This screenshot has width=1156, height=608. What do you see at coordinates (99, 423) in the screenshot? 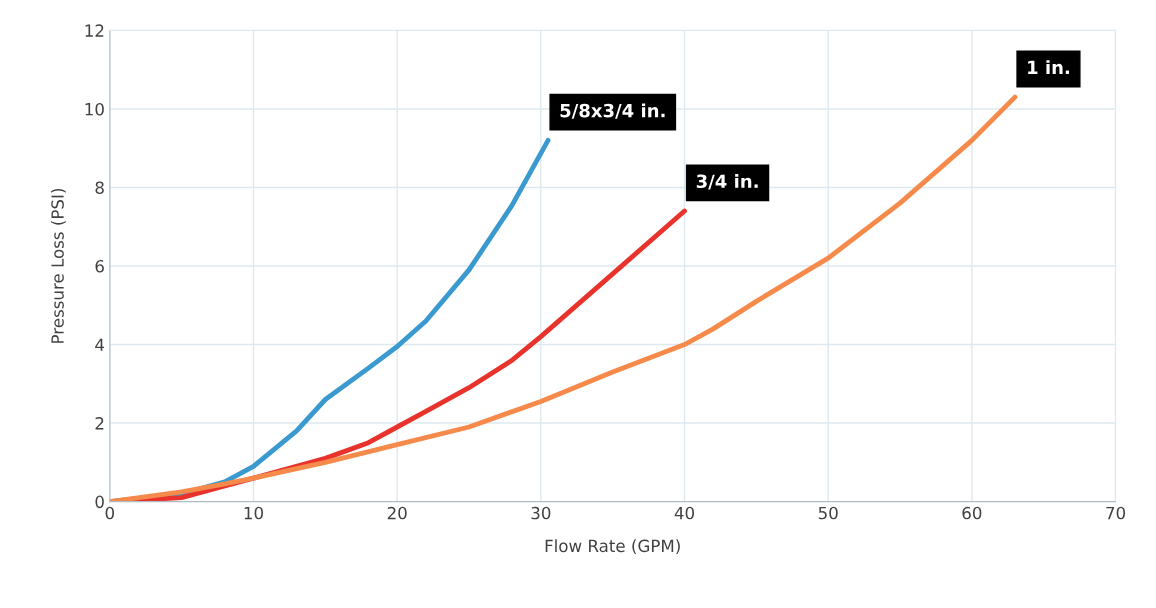
I see `y-tick-label: 2` at bounding box center [99, 423].